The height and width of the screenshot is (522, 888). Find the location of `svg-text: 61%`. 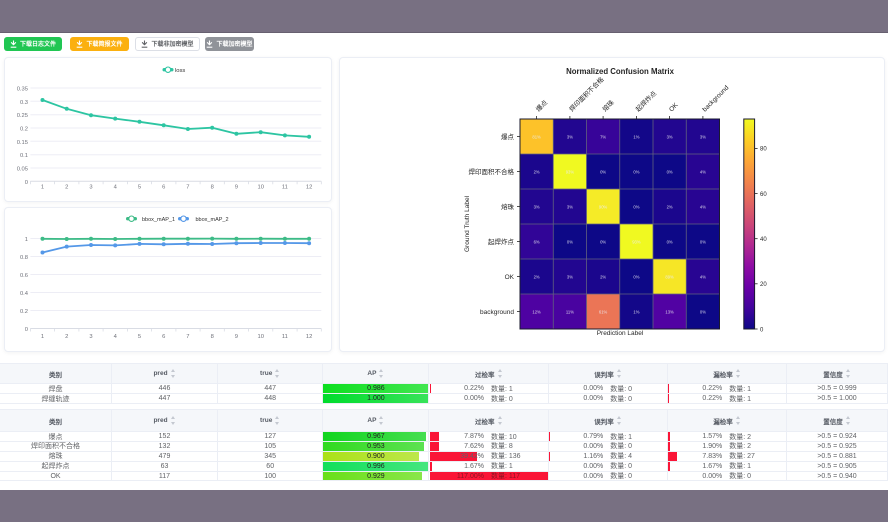

svg-text: 61% is located at coordinates (603, 311).